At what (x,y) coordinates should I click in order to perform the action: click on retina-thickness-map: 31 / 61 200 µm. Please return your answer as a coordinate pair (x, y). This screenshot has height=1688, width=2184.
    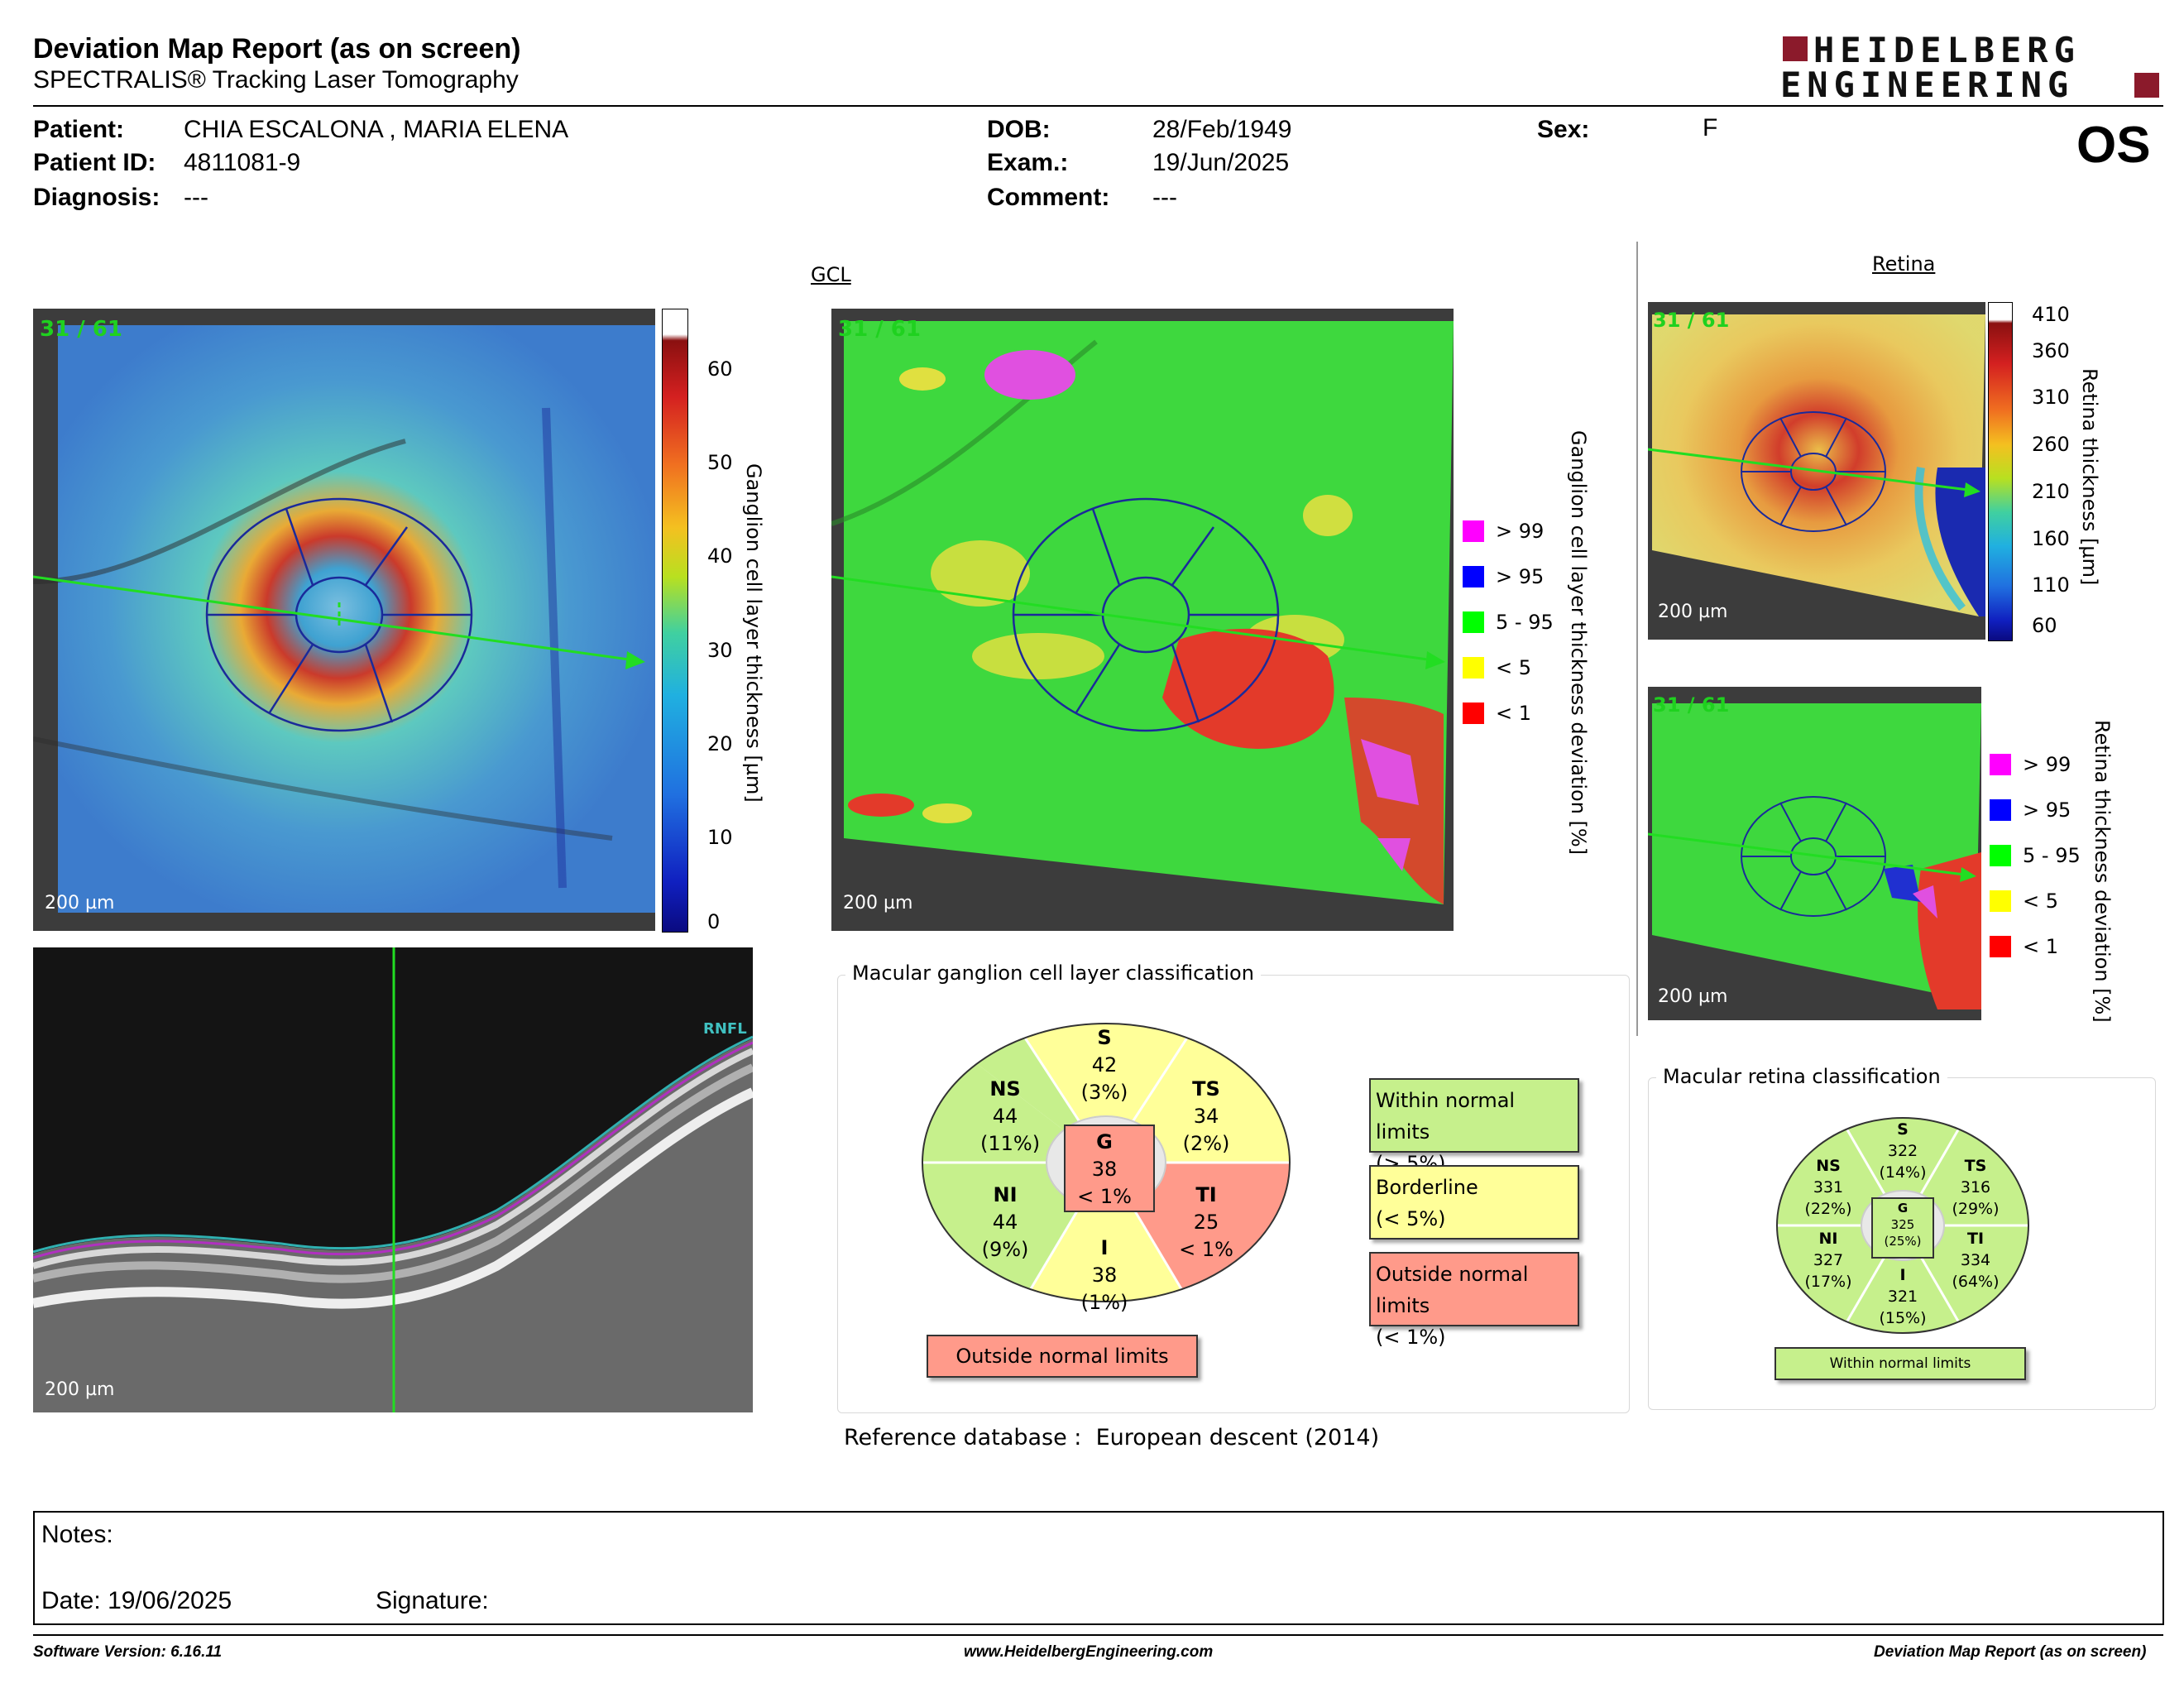
    Looking at the image, I should click on (1816, 471).